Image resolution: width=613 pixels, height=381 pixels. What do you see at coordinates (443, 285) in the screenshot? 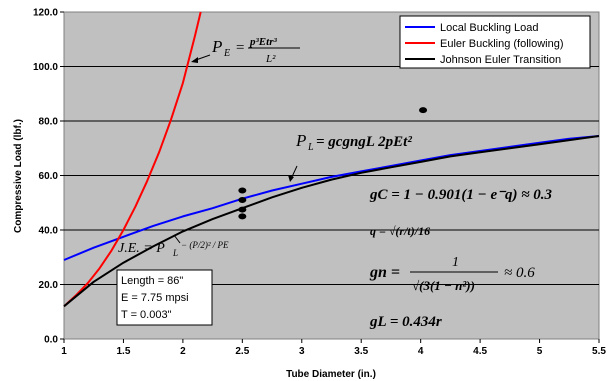
I see `gn-denominator: √(3(1 − n²))` at bounding box center [443, 285].